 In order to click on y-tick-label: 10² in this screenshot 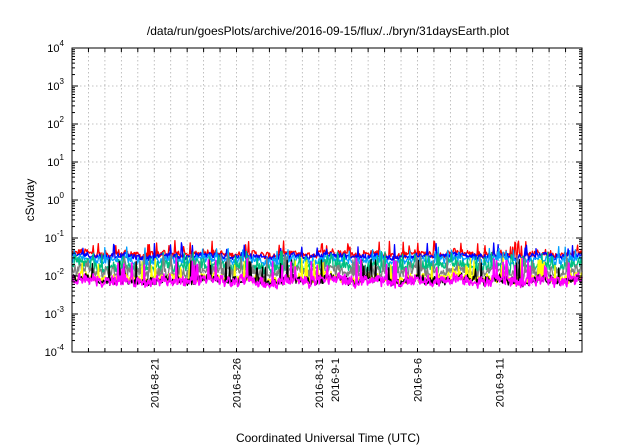, I will do `click(55, 123)`.